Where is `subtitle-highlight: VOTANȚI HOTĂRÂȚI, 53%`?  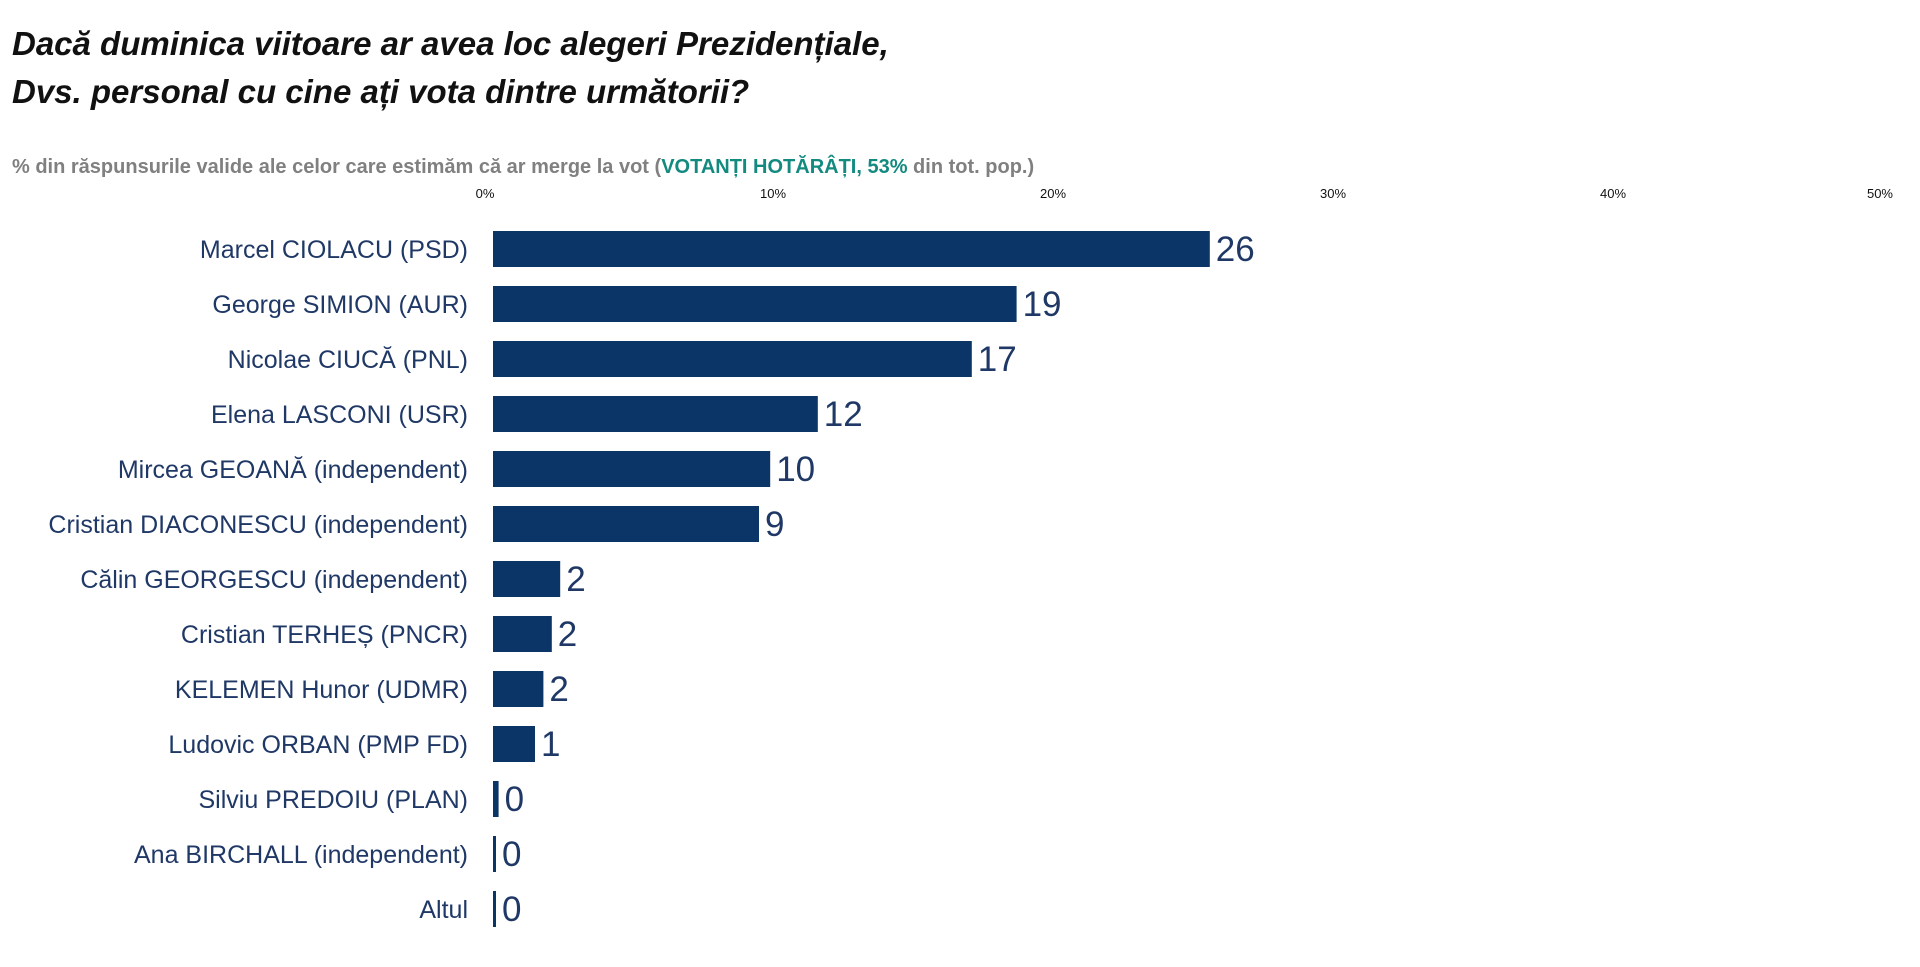 subtitle-highlight: VOTANȚI HOTĂRÂȚI, 53% is located at coordinates (784, 167).